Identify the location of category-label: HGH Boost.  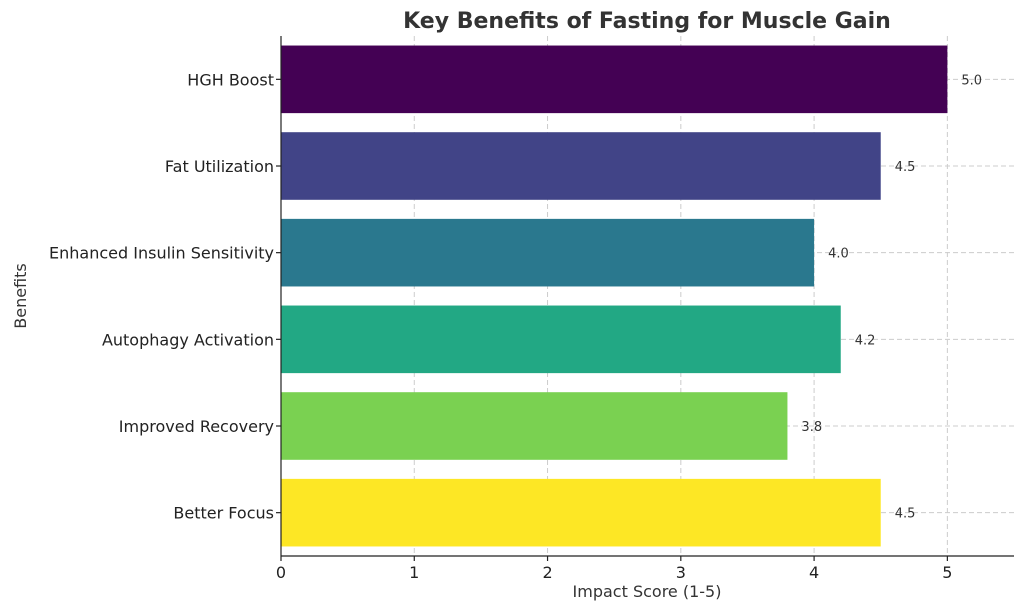
(230, 79).